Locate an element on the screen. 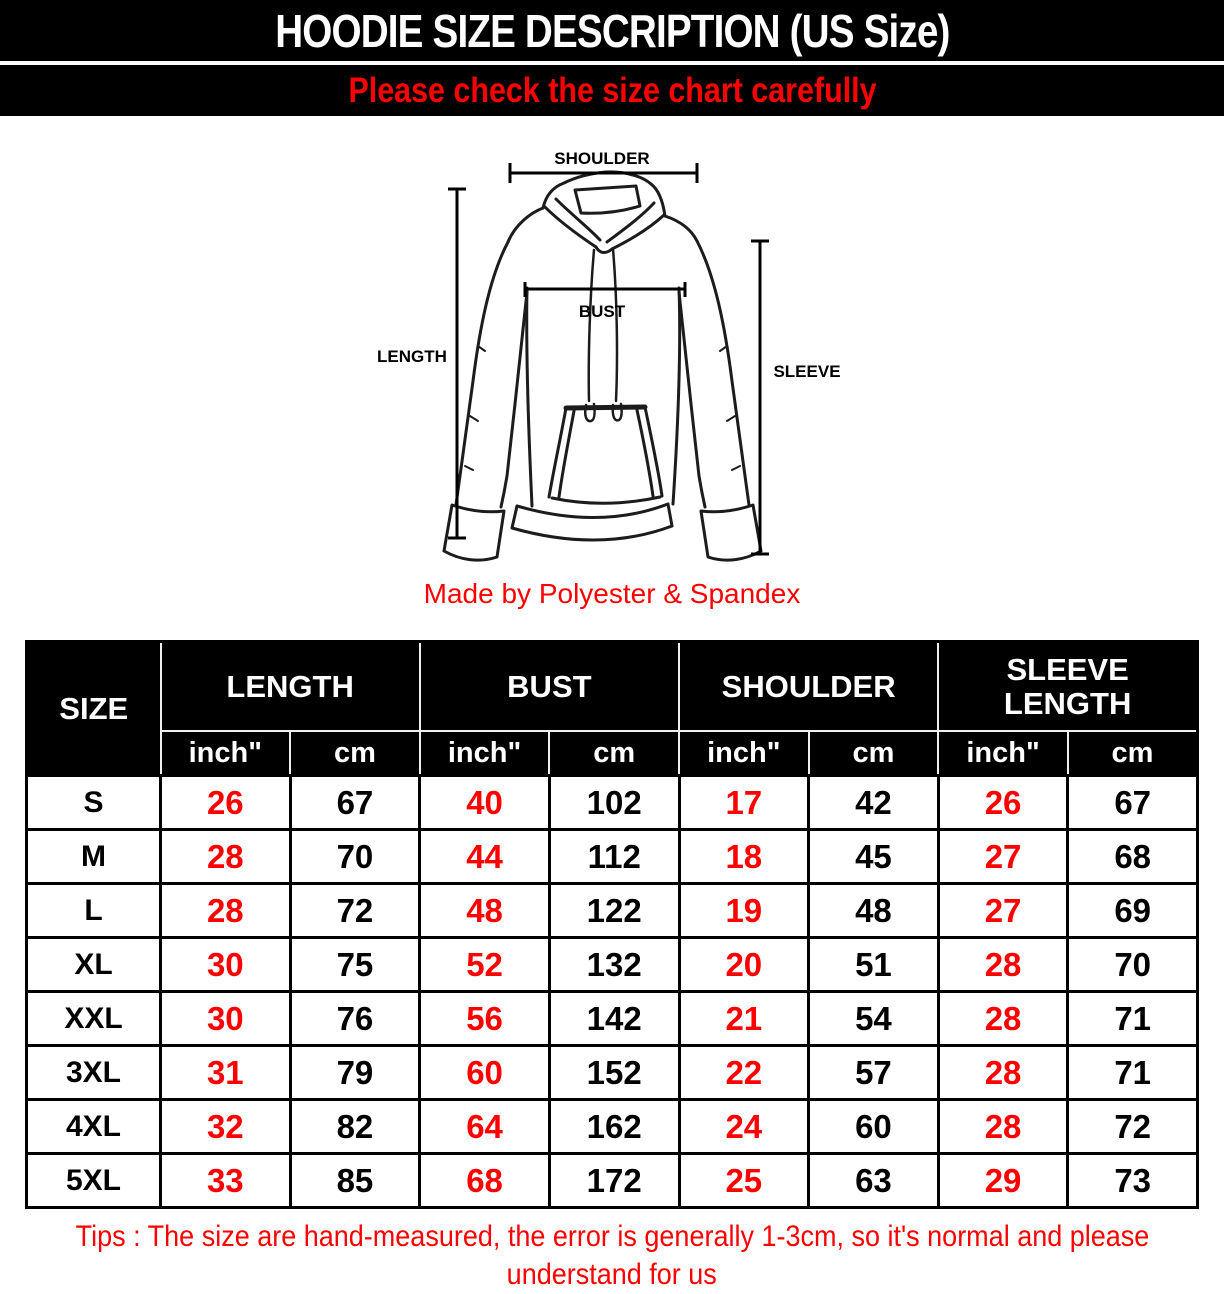  shoulder-inch-cell: 20 is located at coordinates (744, 964).